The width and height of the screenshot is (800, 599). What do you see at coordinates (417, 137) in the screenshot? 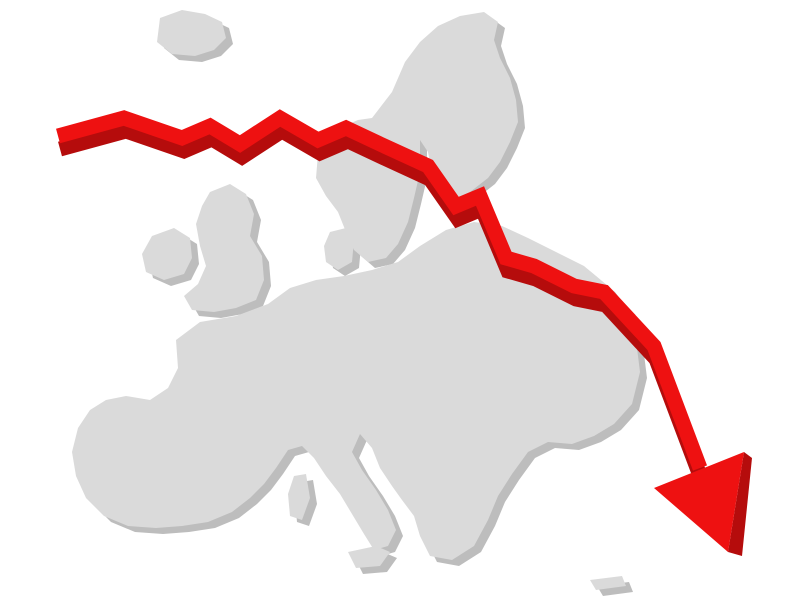
I see `scandinavia-shape` at bounding box center [417, 137].